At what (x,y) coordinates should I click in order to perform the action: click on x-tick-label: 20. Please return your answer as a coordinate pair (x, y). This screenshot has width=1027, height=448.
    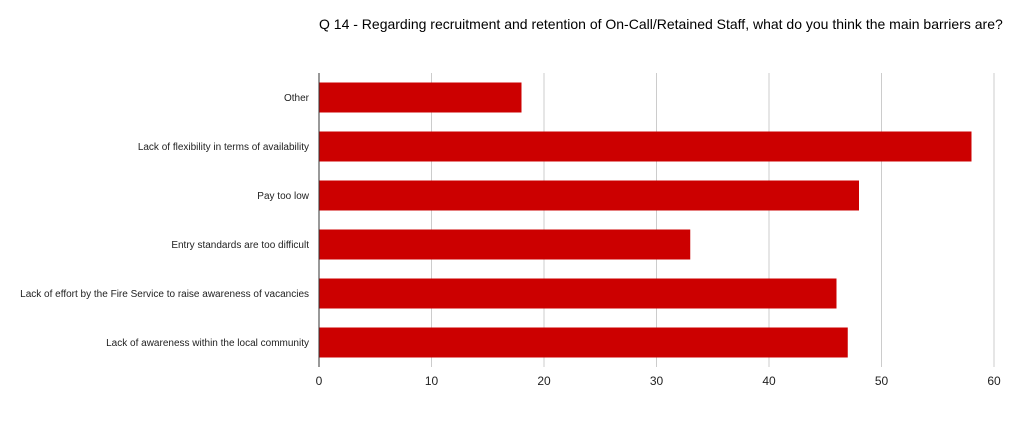
    Looking at the image, I should click on (544, 381).